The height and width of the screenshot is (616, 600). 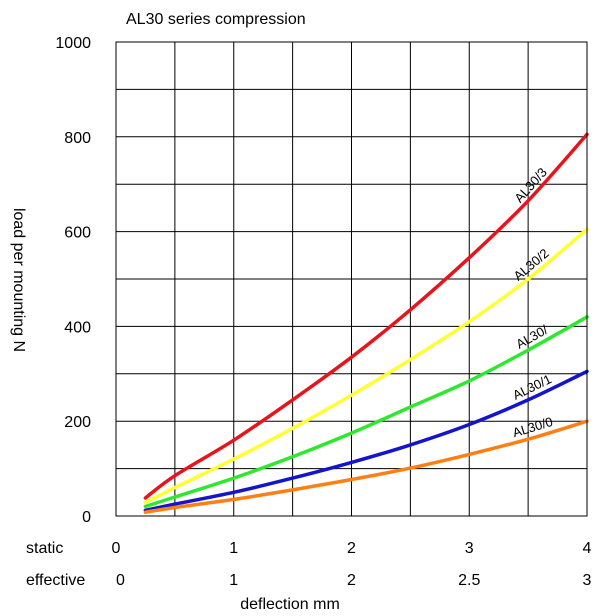 I want to click on y-tick-label: 200, so click(x=77, y=422).